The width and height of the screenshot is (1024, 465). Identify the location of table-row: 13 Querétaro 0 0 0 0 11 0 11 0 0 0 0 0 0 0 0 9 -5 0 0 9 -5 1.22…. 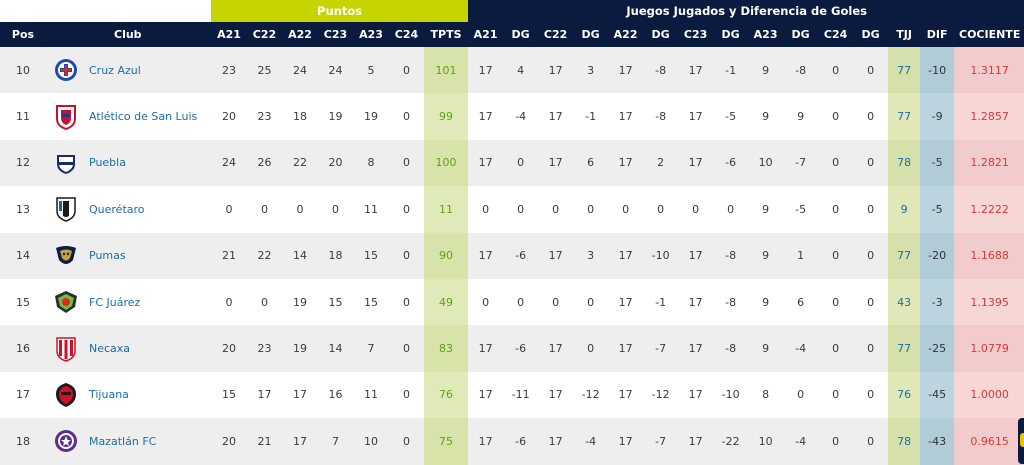
(512, 209).